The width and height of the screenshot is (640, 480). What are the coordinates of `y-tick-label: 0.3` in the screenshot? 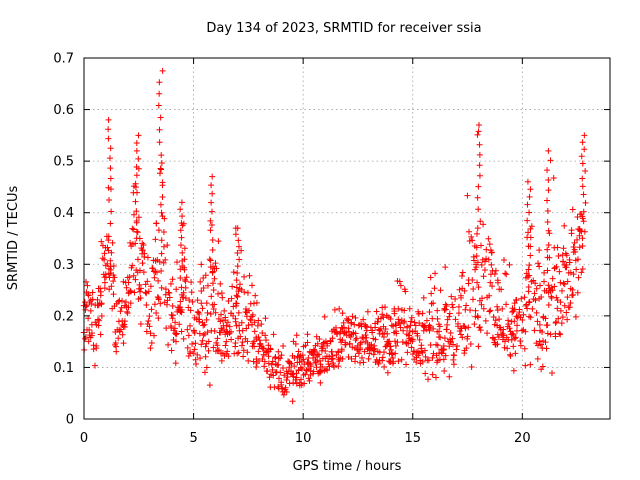 It's located at (63, 265).